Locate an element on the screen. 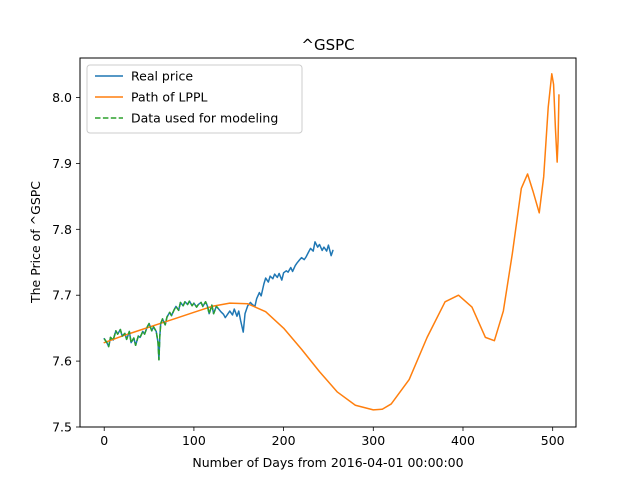 This screenshot has height=480, width=640. y-tick-label: 7.5 is located at coordinates (62, 427).